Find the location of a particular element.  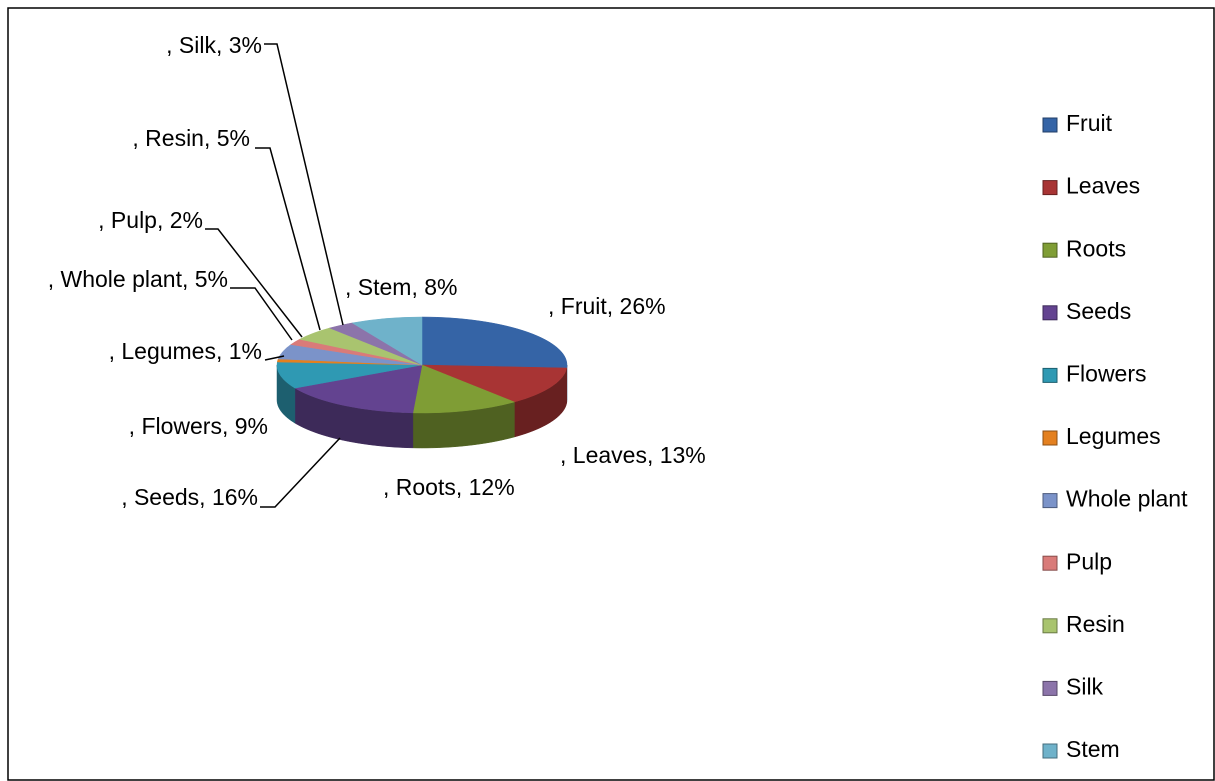

data-label: , Whole plant, 5% is located at coordinates (138, 279).